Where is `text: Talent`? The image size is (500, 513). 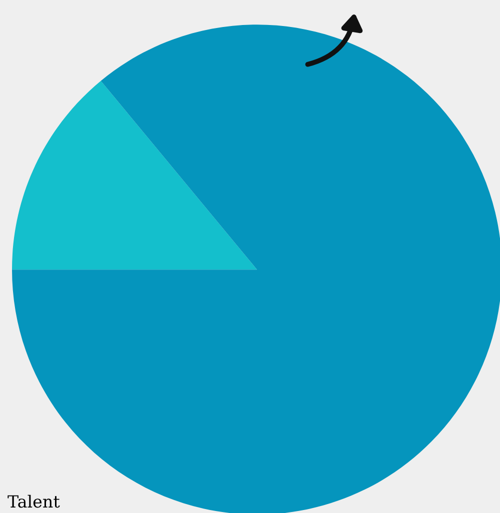
text: Talent is located at coordinates (34, 501).